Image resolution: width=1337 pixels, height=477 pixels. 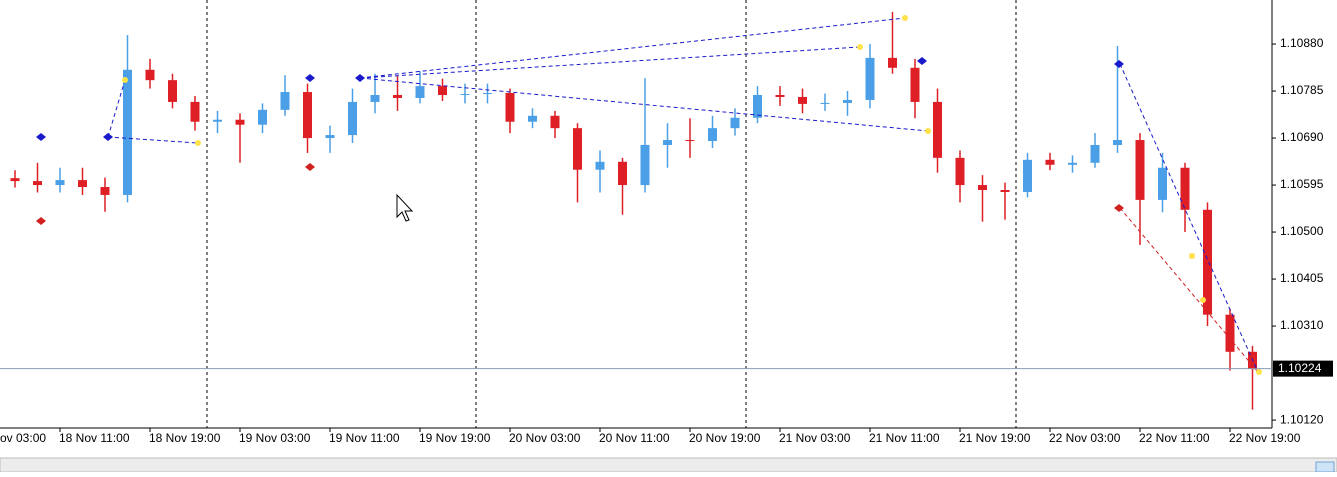 I want to click on x-tick-label: 21 Nov 11:00, so click(x=904, y=438).